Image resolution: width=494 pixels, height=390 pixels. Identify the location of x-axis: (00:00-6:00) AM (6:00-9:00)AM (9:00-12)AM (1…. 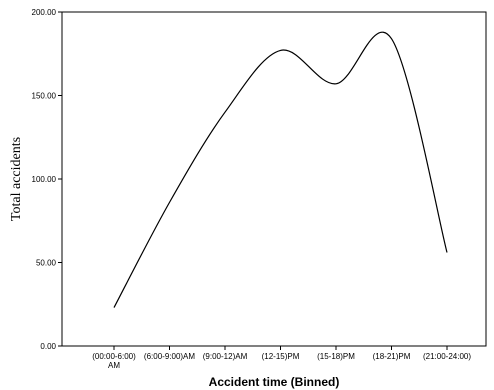
(281, 358).